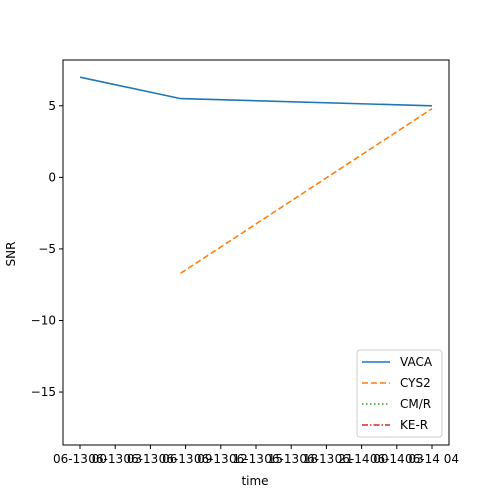 This screenshot has width=500, height=500. I want to click on legend-label: KE-R, so click(414, 425).